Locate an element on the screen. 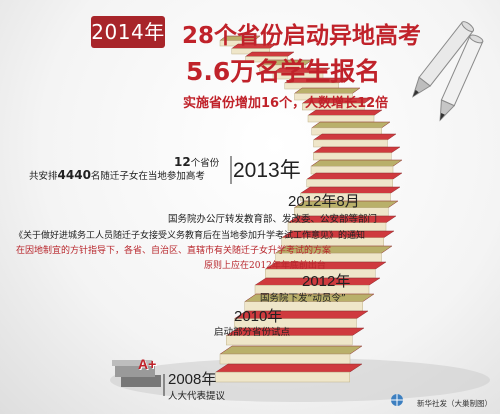 The image size is (500, 414). image-credit: 新华社发（大巢制图） is located at coordinates (454, 403).